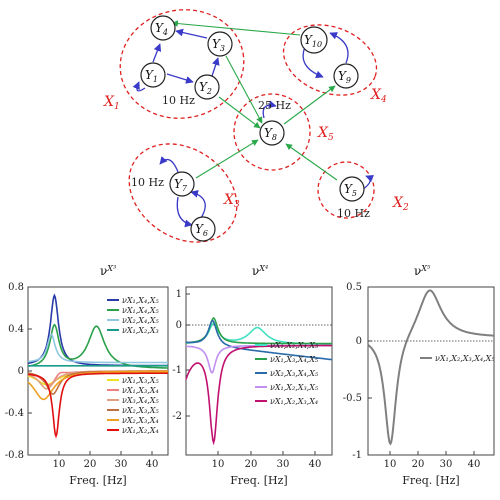 This screenshot has width=500, height=500. What do you see at coordinates (294, 373) in the screenshot?
I see `legend-label: νX₂,X₃,X₄,X₅` at bounding box center [294, 373].